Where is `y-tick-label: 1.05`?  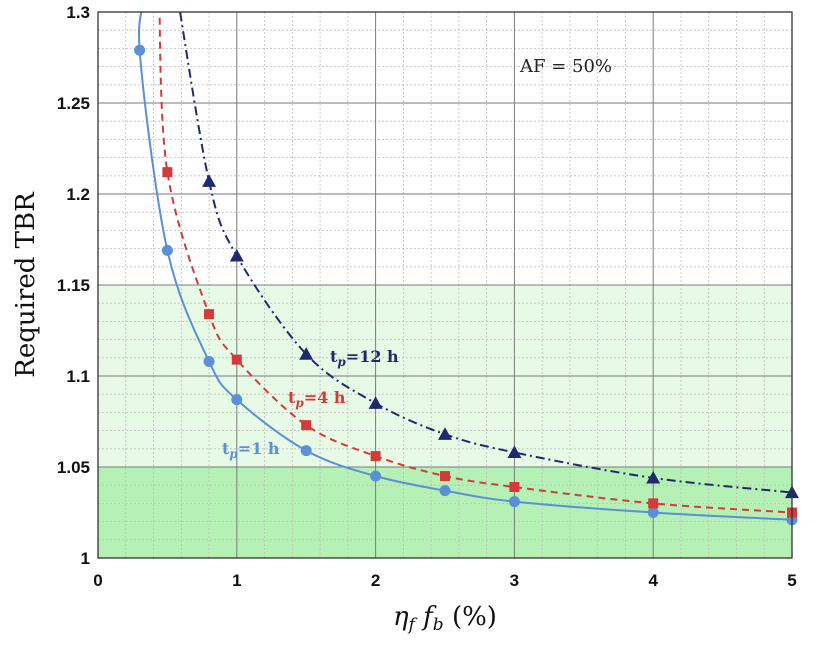
y-tick-label: 1.05 is located at coordinates (73, 467).